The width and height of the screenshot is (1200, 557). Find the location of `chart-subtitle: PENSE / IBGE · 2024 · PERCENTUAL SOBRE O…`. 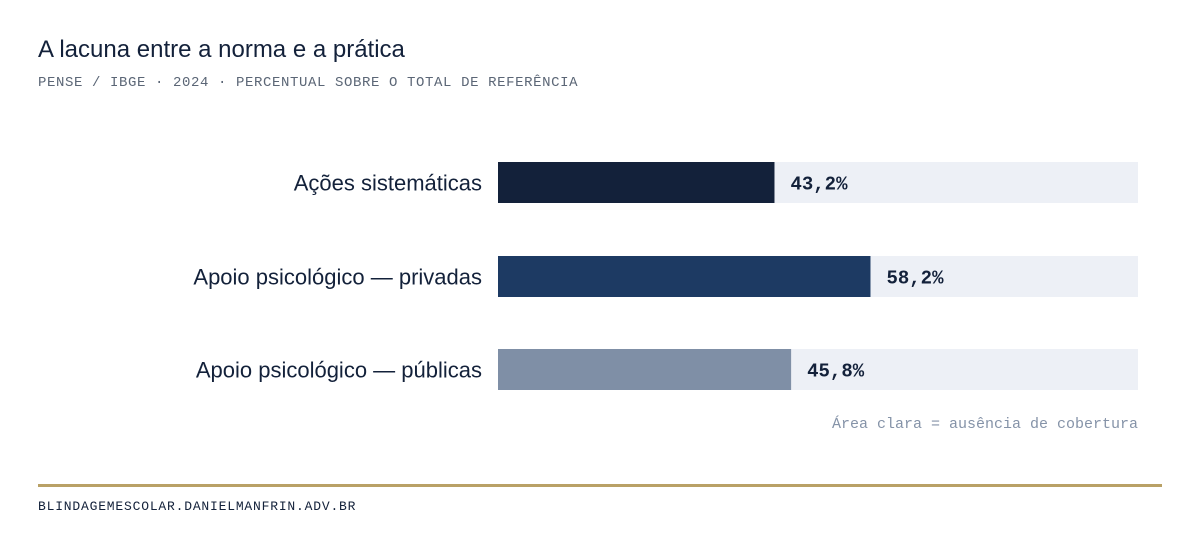

chart-subtitle: PENSE / IBGE · 2024 · PERCENTUAL SOBRE O… is located at coordinates (308, 83).